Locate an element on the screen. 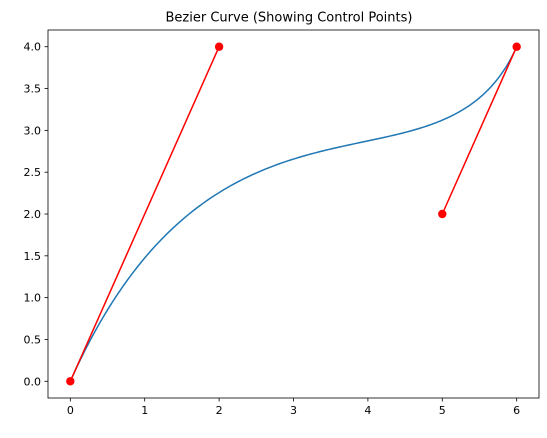  y-tick-label: 1.0 is located at coordinates (33, 298).